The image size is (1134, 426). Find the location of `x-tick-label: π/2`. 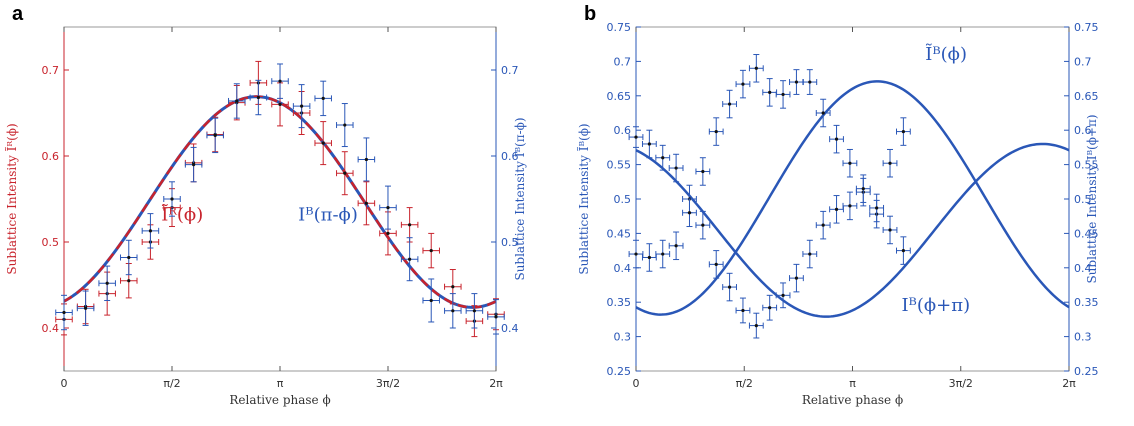

x-tick-label: π/2 is located at coordinates (171, 383).